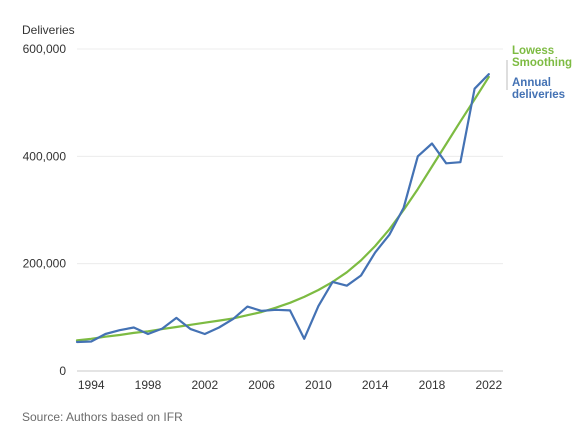 This screenshot has height=433, width=586. I want to click on legend-label: deliveries, so click(538, 95).